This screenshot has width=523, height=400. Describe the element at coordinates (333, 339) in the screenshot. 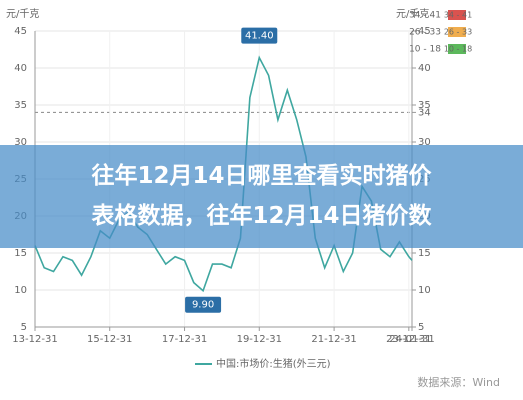

I see `x-tick-label: 21-12-31` at that location.